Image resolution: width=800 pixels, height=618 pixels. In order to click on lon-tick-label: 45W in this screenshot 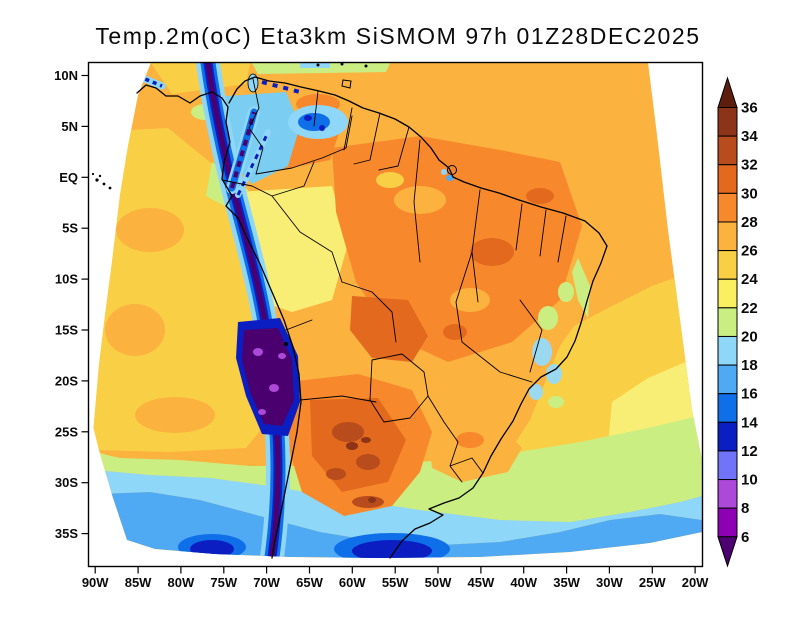, I will do `click(481, 582)`.